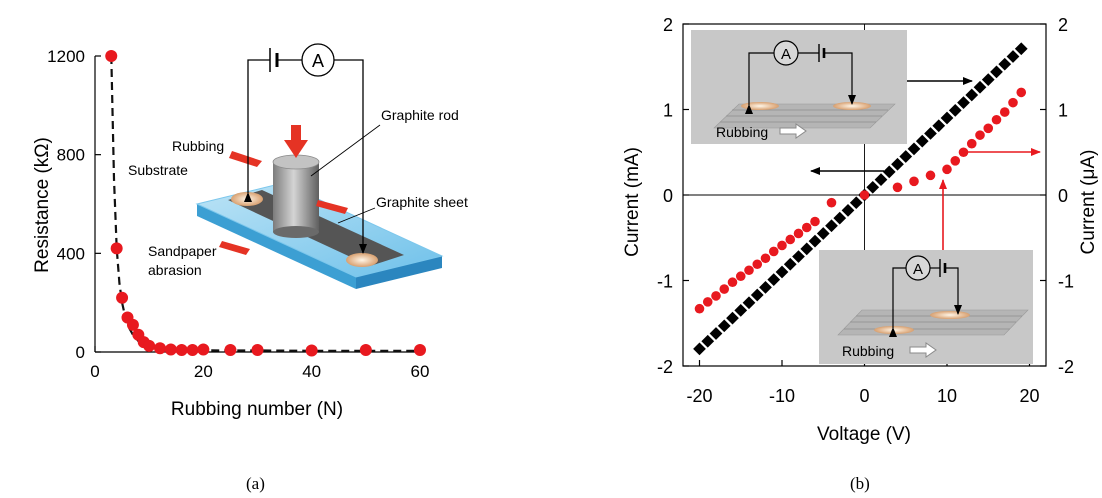 The height and width of the screenshot is (498, 1102). I want to click on b-ytick-label-right: -2, so click(1066, 367).